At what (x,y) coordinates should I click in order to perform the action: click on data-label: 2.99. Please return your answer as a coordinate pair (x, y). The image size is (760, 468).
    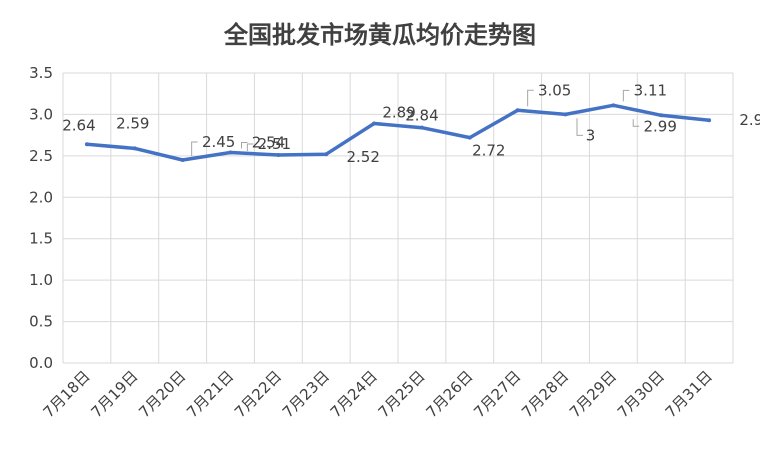
    Looking at the image, I should click on (660, 126).